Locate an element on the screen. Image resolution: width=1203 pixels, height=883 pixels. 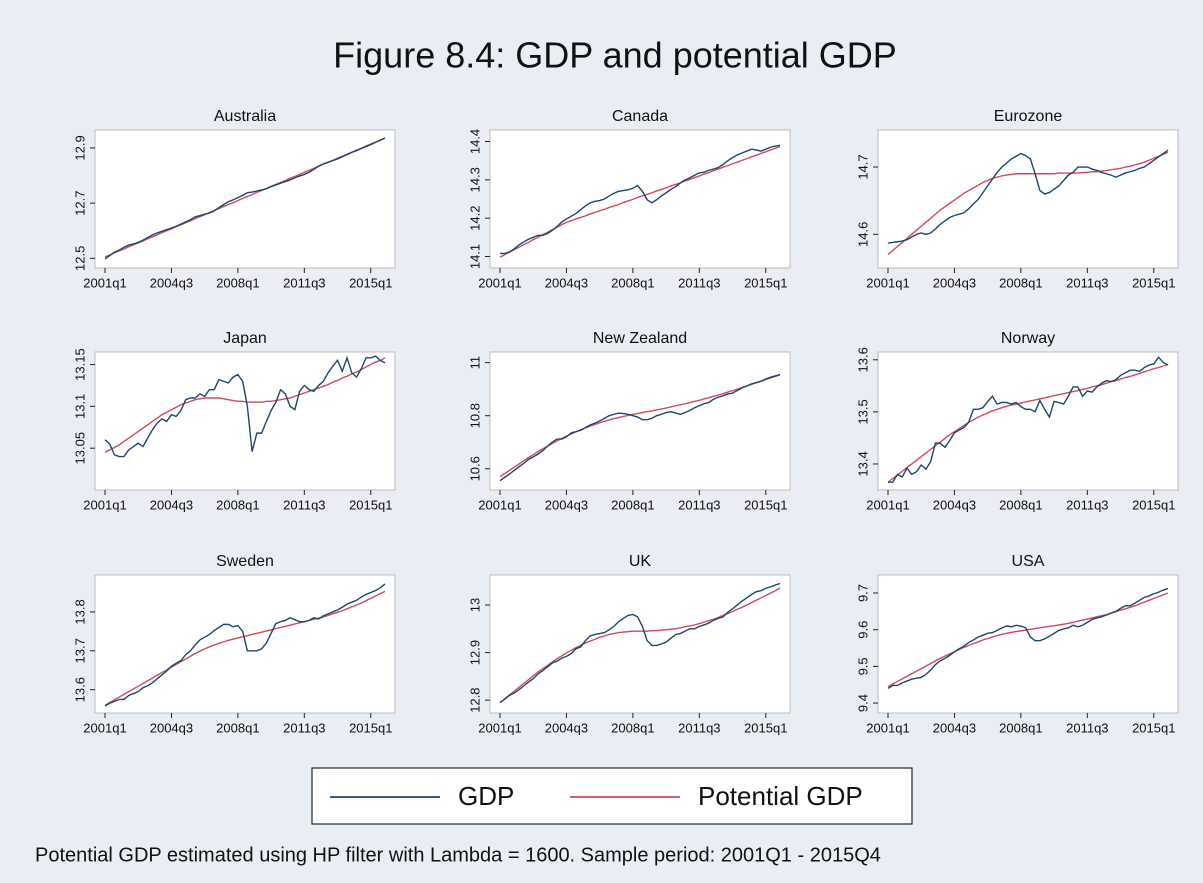
y-tick-label: 13.1 is located at coordinates (79, 406).